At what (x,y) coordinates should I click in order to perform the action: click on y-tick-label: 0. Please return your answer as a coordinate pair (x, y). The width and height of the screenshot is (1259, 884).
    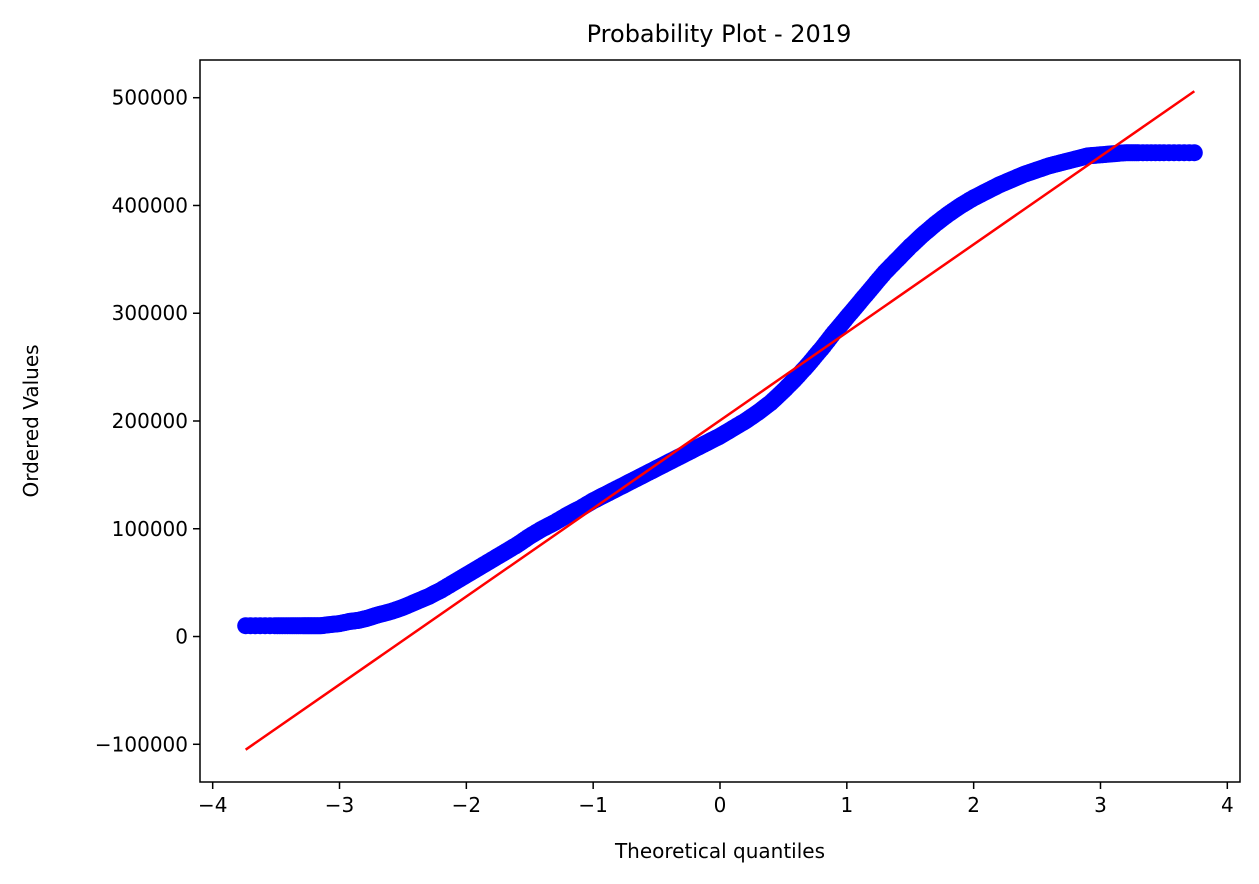
    Looking at the image, I should click on (181, 637).